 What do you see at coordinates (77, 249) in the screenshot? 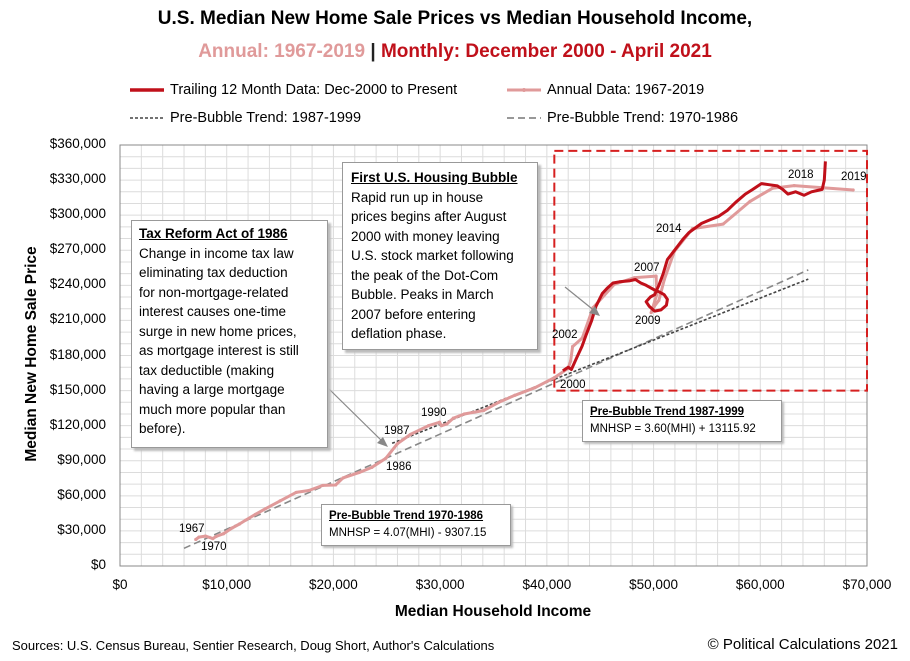
I see `y-tick-label: $270,000` at bounding box center [77, 249].